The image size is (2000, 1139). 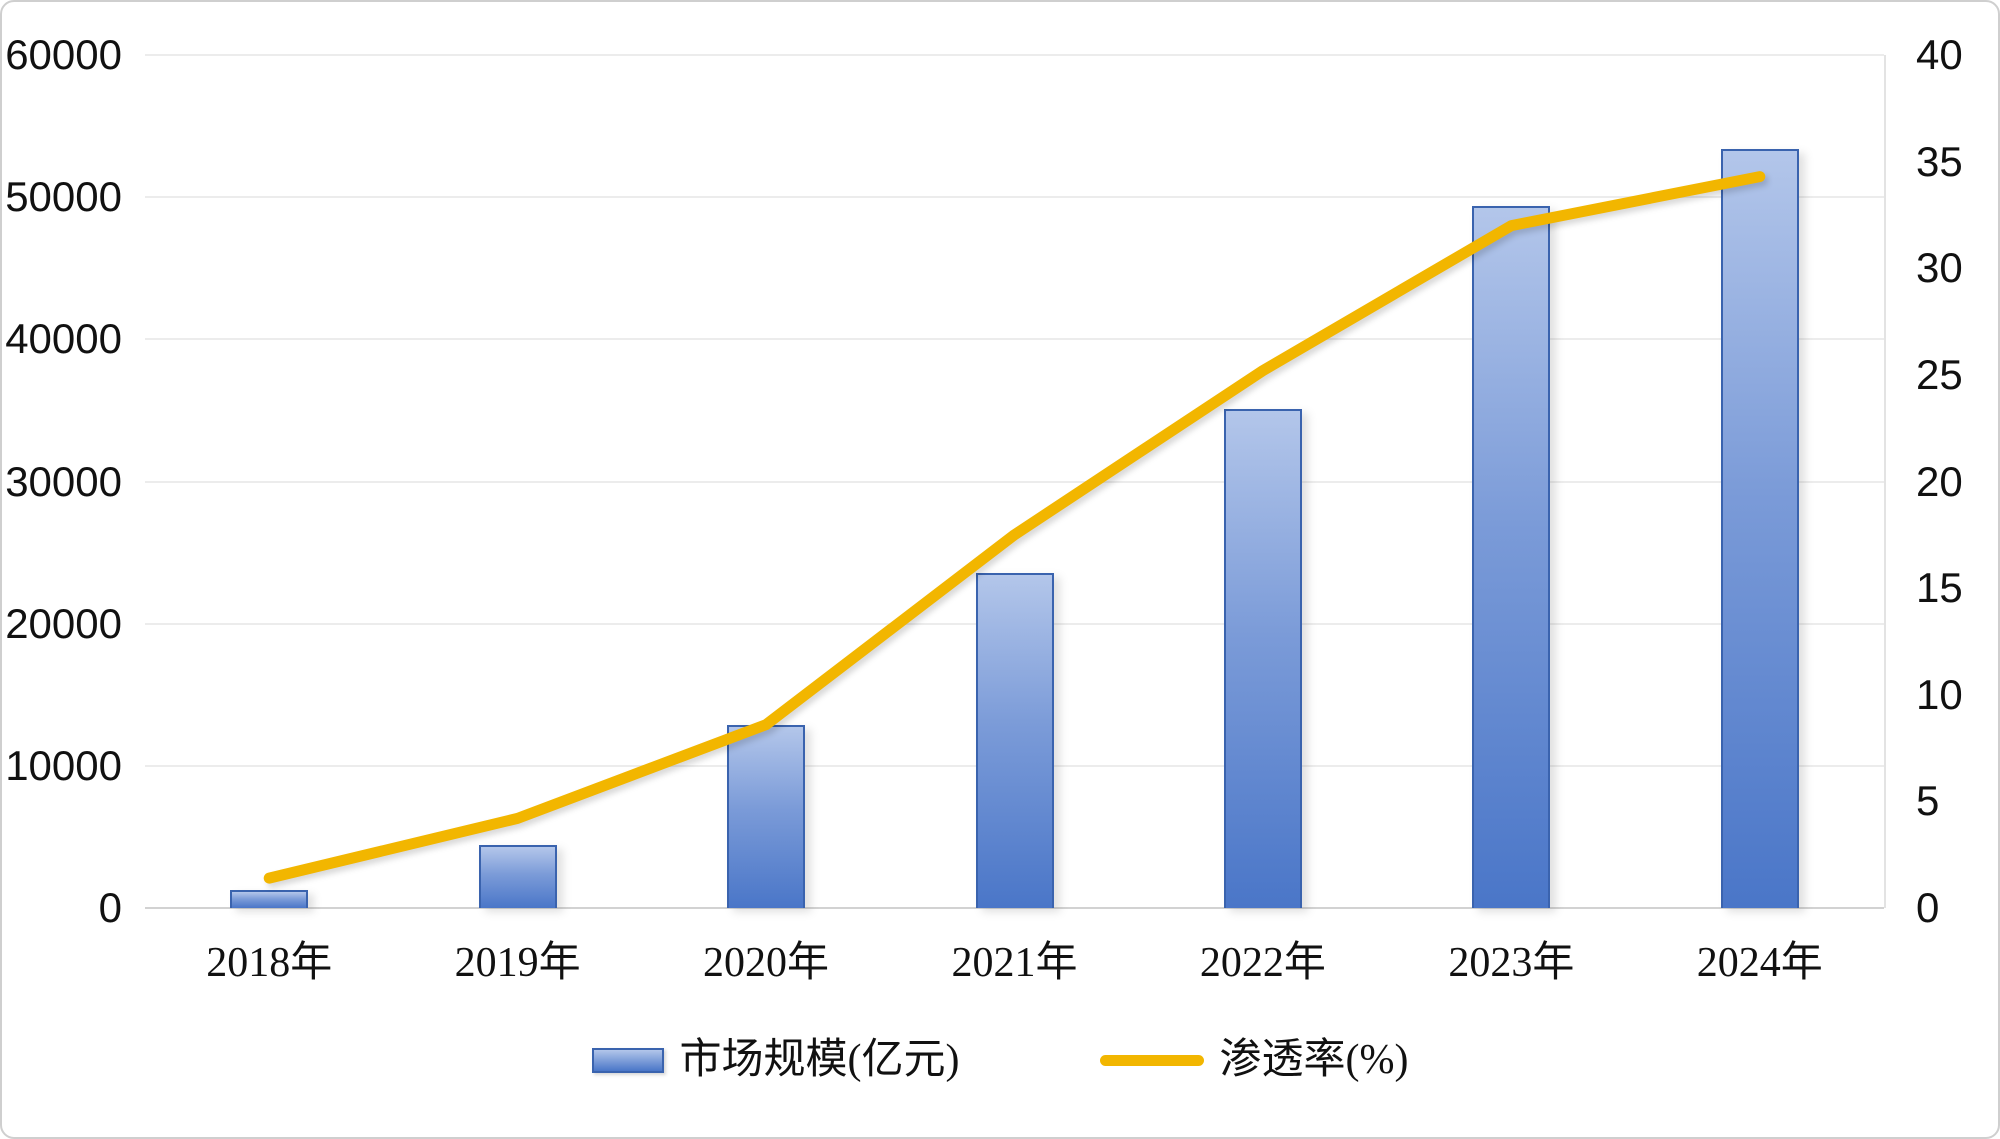 What do you see at coordinates (269, 963) in the screenshot?
I see `x-axis-label: 2018年` at bounding box center [269, 963].